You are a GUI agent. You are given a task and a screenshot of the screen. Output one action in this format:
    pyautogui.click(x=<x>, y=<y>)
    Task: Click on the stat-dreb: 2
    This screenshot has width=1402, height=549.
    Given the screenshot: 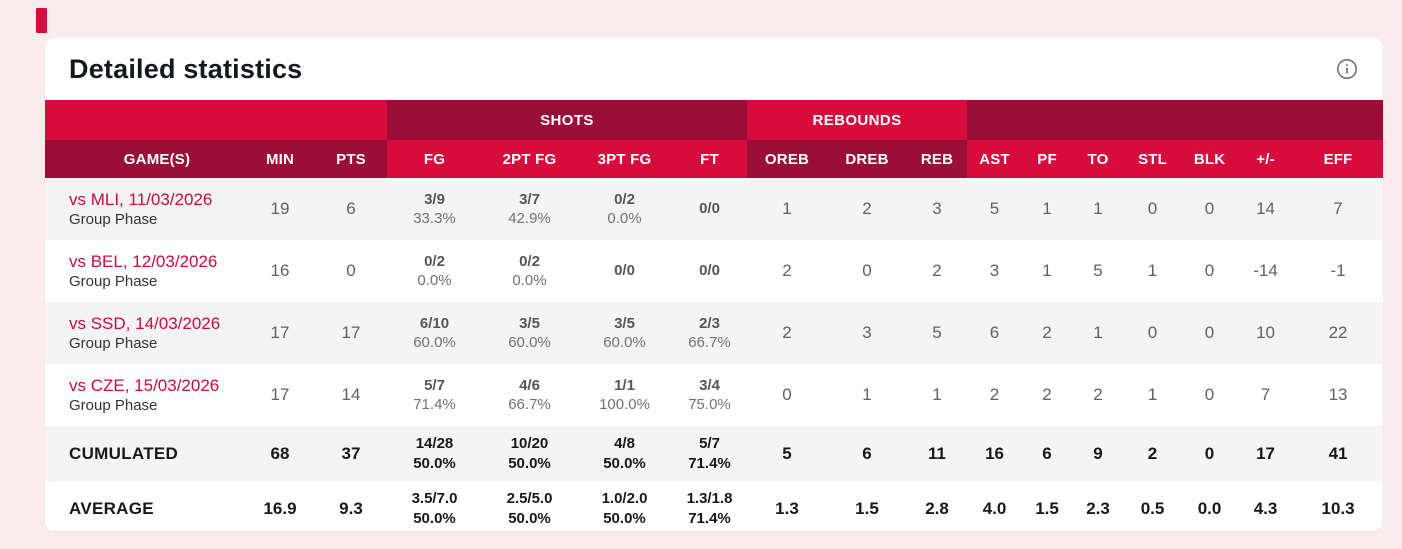 What is the action you would take?
    pyautogui.click(x=867, y=208)
    